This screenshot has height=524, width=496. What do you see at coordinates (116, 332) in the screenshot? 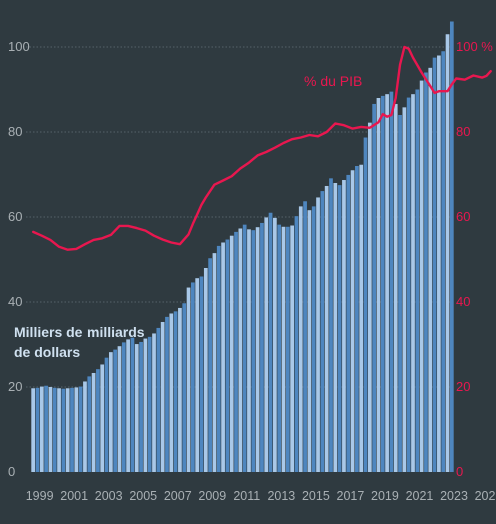
I see `y-axis-label-line-2: milliards` at bounding box center [116, 332].